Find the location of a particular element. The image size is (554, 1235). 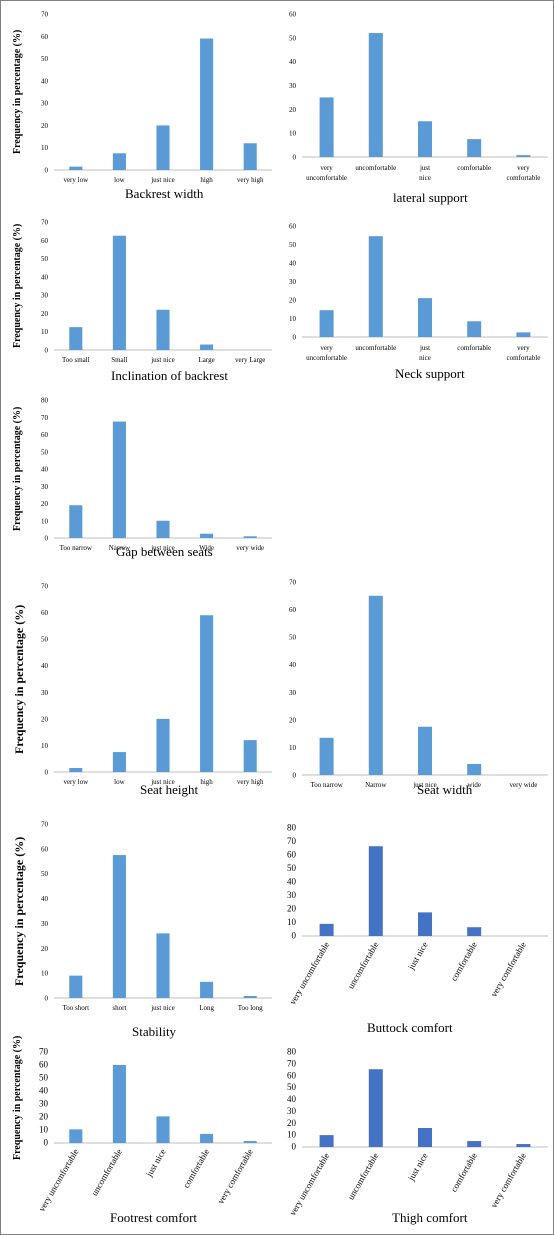

bar-high is located at coordinates (207, 104).